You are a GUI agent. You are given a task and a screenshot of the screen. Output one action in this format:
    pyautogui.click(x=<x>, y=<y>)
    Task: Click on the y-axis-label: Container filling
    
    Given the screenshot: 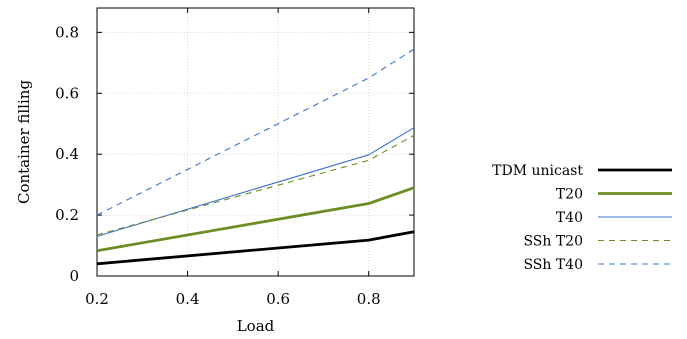 What is the action you would take?
    pyautogui.click(x=24, y=142)
    